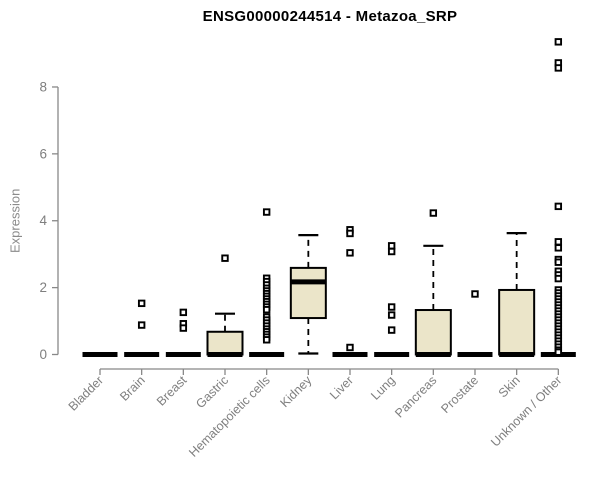  What do you see at coordinates (509, 386) in the screenshot?
I see `x-tick-label: Skin` at bounding box center [509, 386].